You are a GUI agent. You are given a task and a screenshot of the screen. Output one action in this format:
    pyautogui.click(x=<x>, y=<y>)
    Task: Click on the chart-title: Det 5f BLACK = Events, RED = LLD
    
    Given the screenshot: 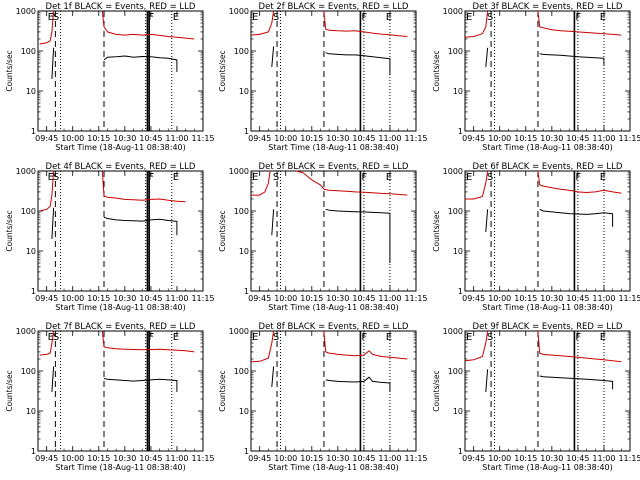 What is the action you would take?
    pyautogui.click(x=334, y=167)
    